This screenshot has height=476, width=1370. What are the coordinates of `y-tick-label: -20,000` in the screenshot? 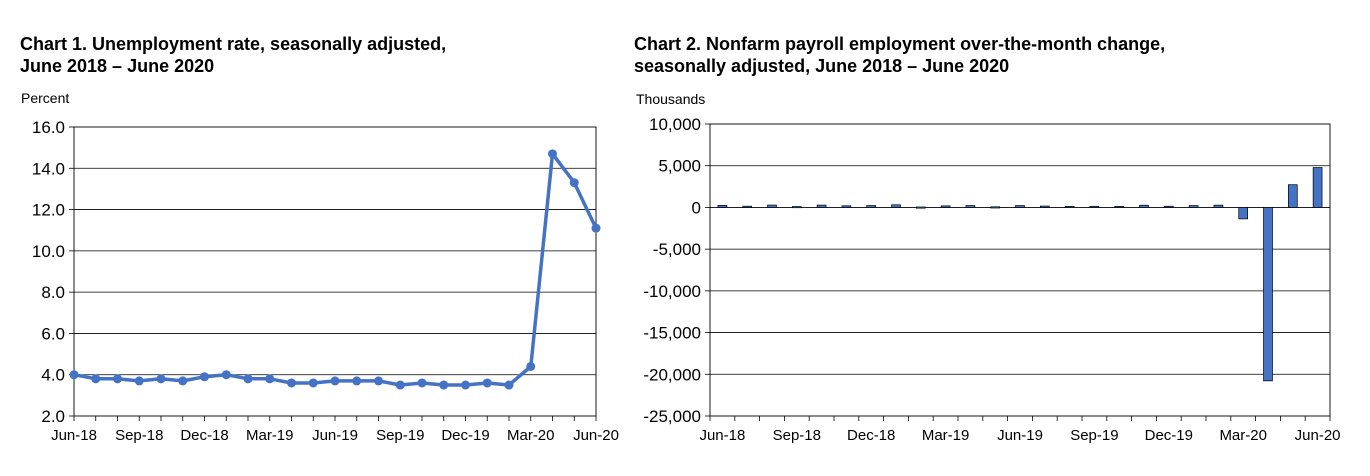 It's located at (672, 374).